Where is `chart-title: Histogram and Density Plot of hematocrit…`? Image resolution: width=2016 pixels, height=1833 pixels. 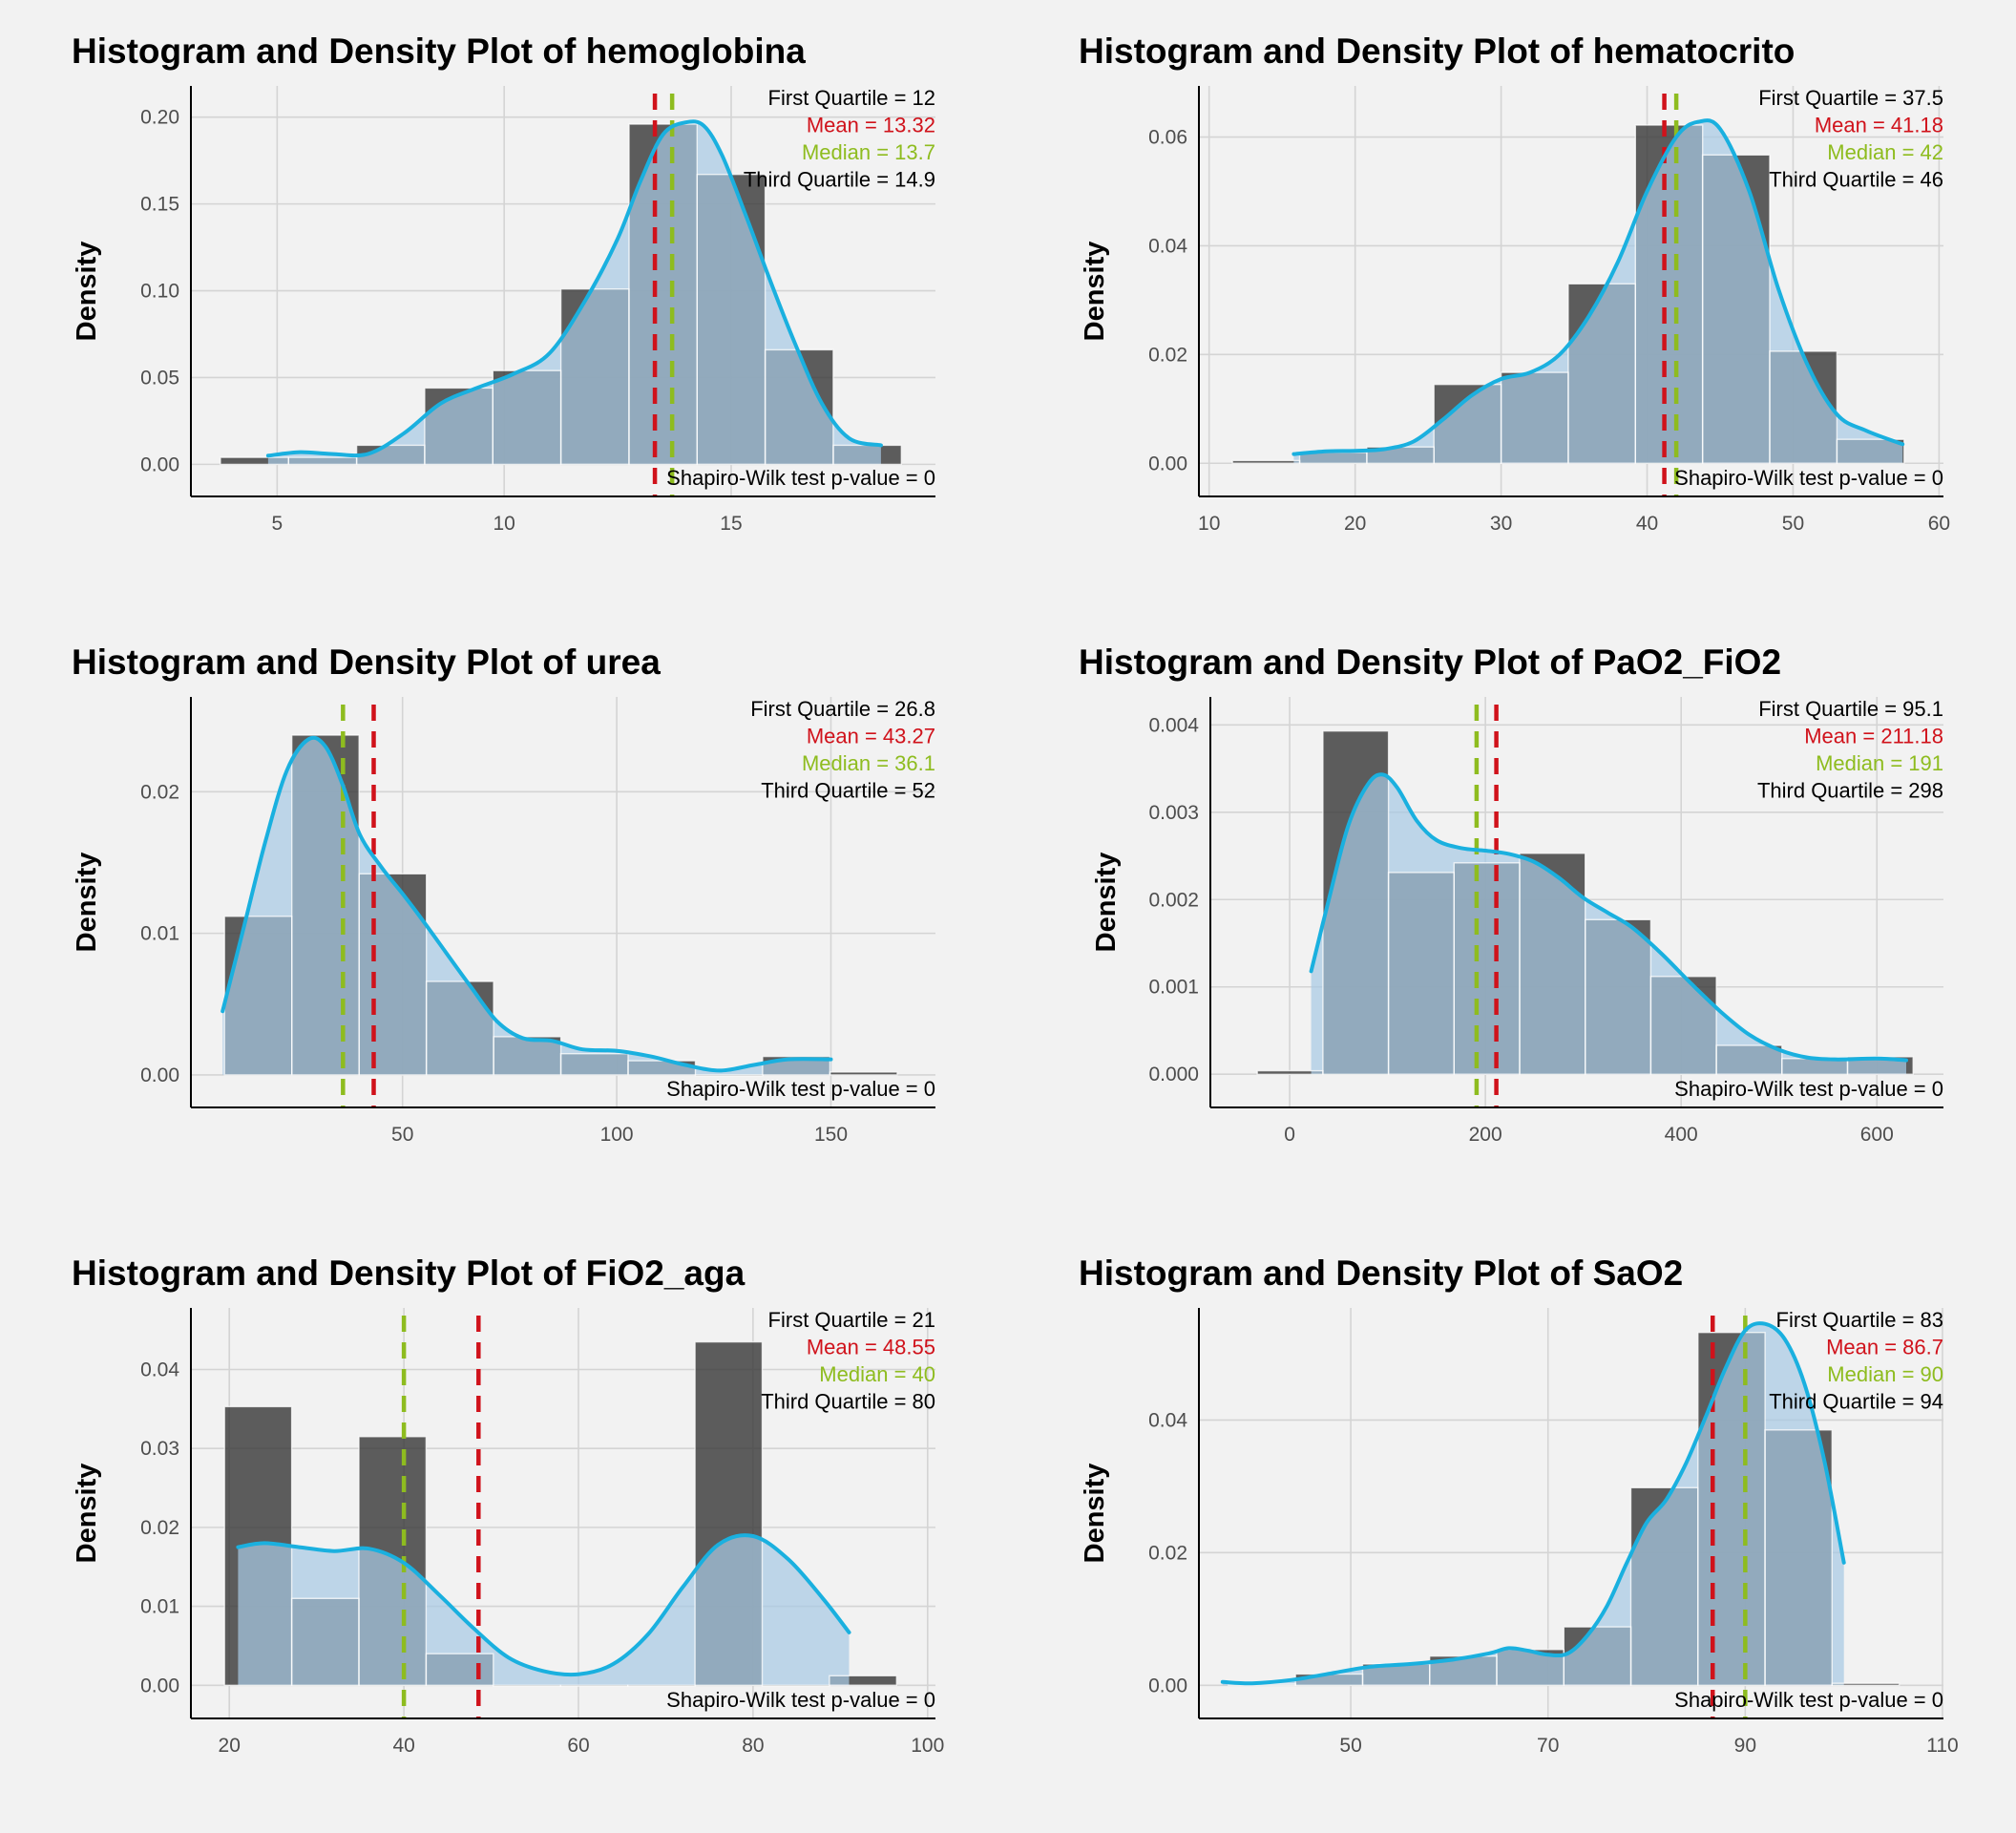 chart-title: Histogram and Density Plot of hematocrit… is located at coordinates (1437, 52).